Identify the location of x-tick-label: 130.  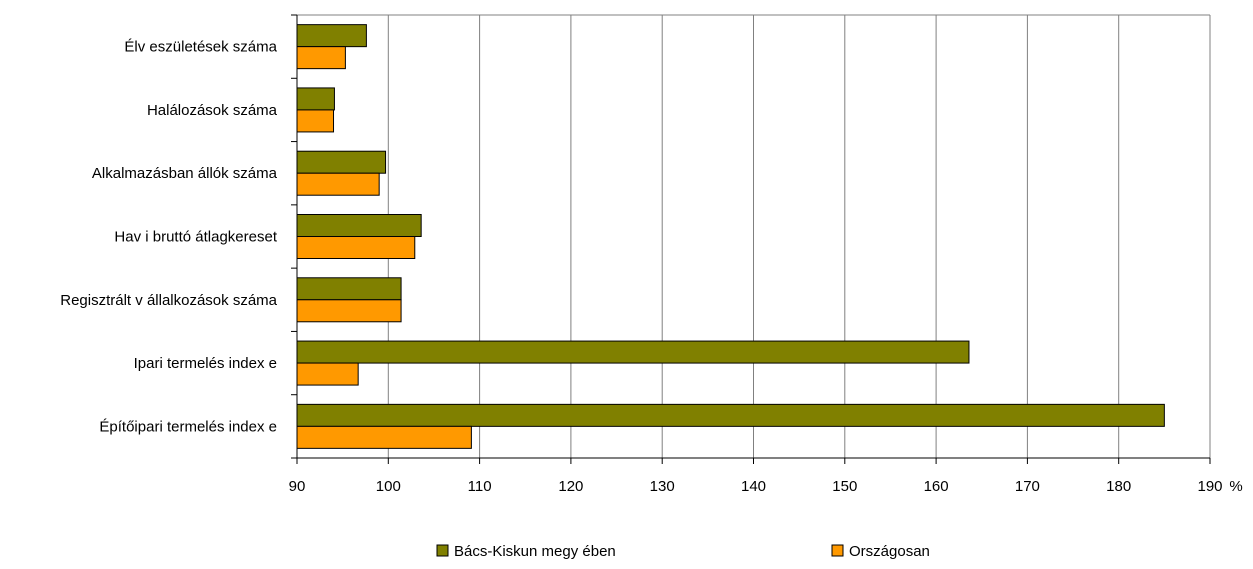
(662, 486).